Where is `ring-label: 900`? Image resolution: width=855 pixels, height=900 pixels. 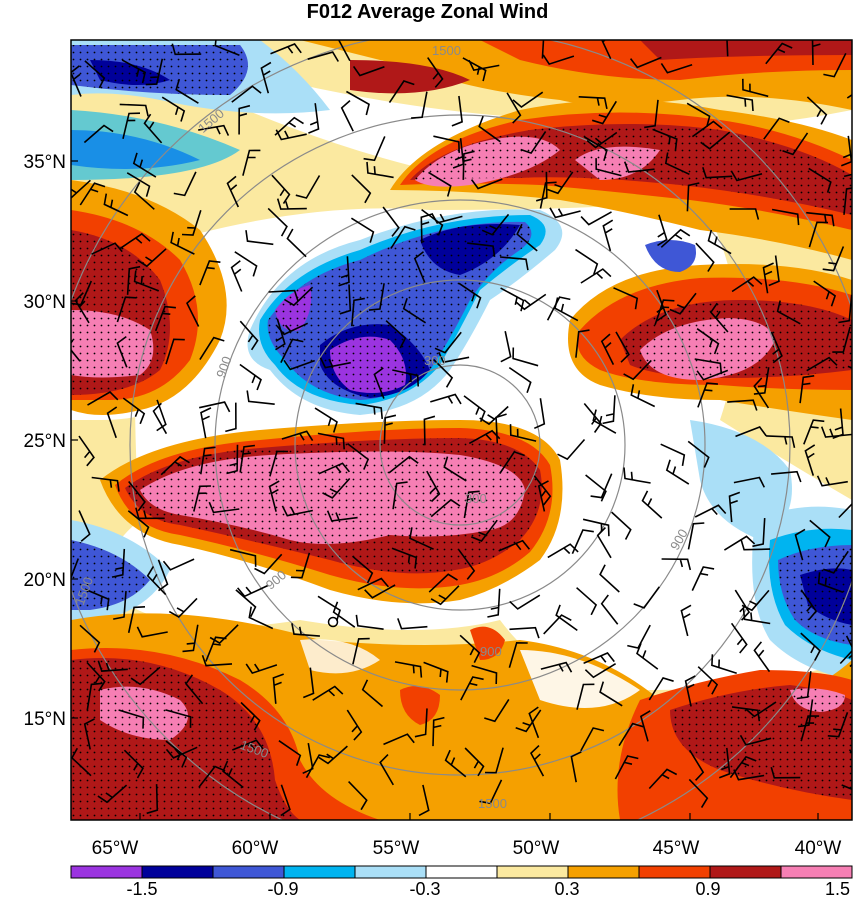
ring-label: 900 is located at coordinates (491, 651).